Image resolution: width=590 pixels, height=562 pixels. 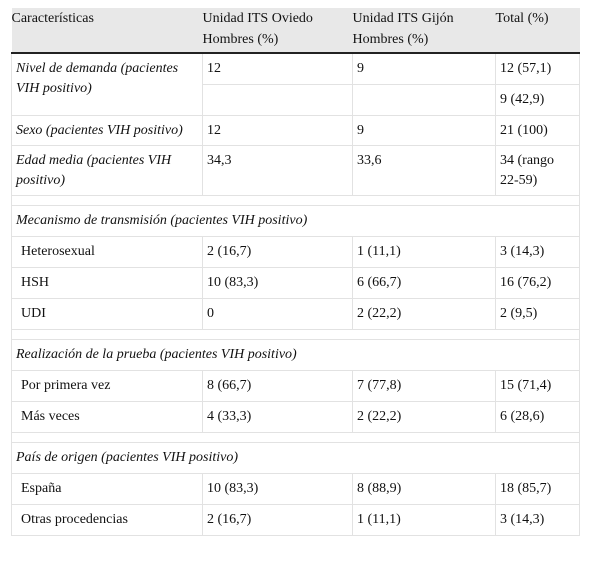 I want to click on cell: 21 (100), so click(x=537, y=130).